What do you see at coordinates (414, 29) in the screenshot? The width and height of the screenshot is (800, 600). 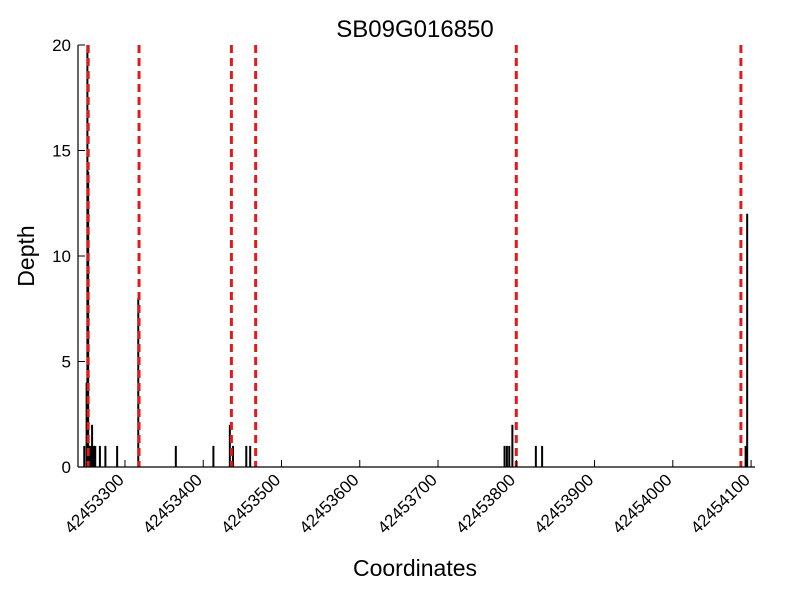 I see `chart-title: SB09G016850` at bounding box center [414, 29].